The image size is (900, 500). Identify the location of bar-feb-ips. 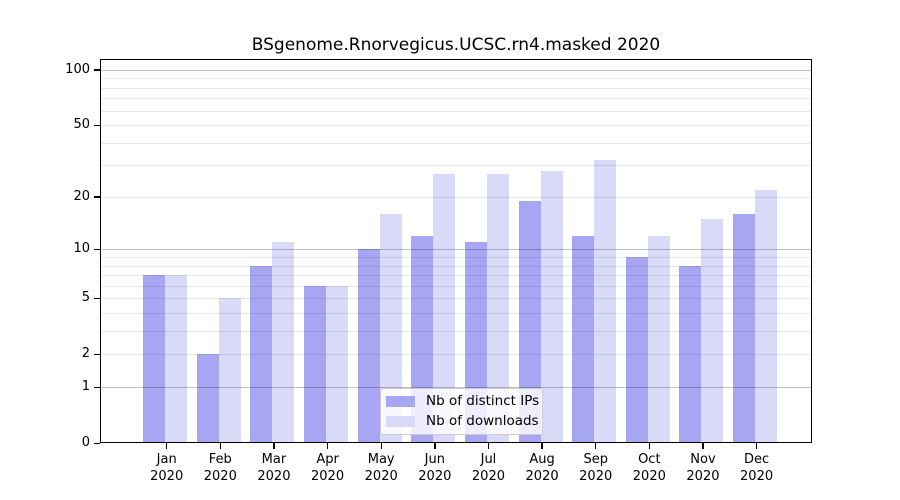
(207, 399).